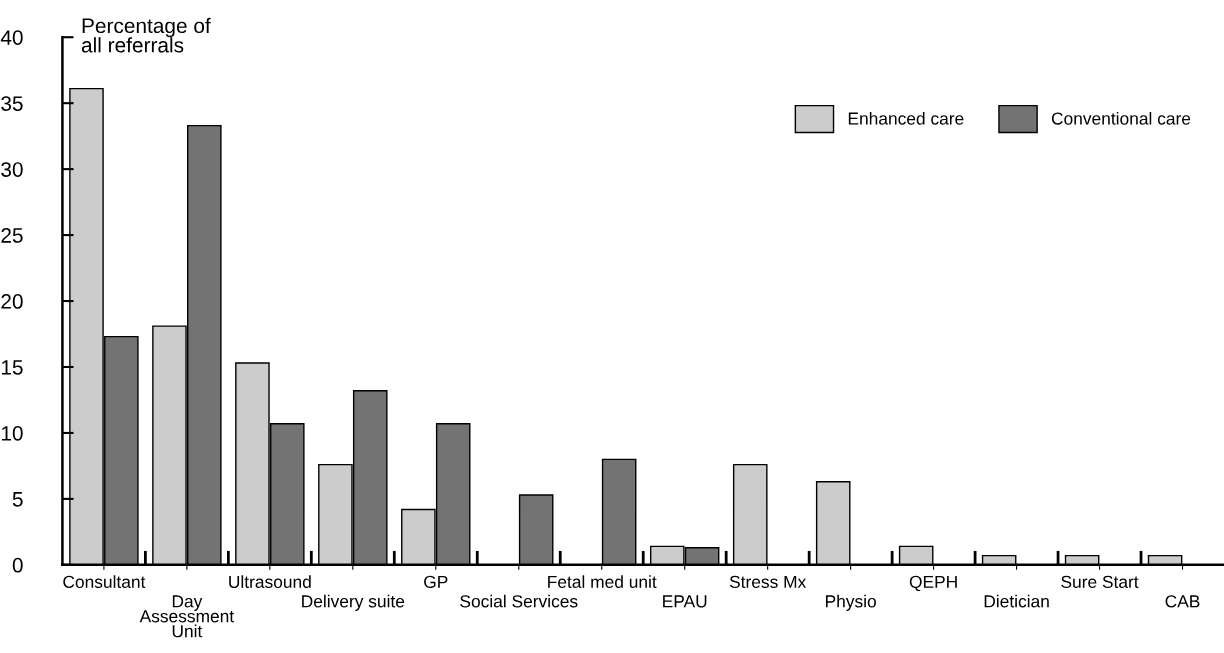 The image size is (1224, 653). What do you see at coordinates (851, 602) in the screenshot?
I see `x-tick-label: Physio` at bounding box center [851, 602].